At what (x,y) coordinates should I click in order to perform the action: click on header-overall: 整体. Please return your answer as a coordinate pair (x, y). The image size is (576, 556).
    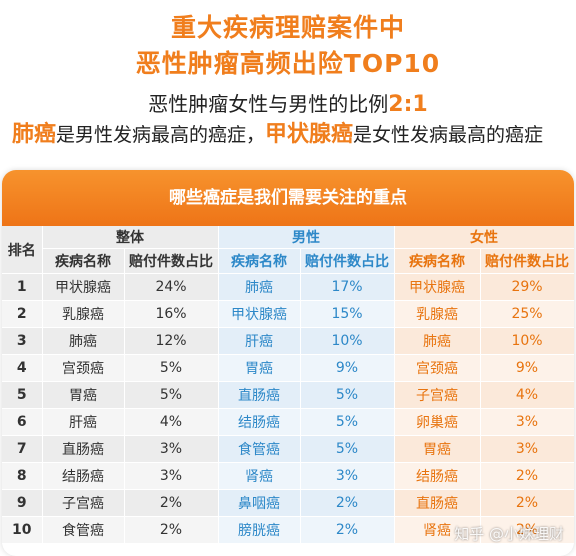
    Looking at the image, I should click on (130, 237).